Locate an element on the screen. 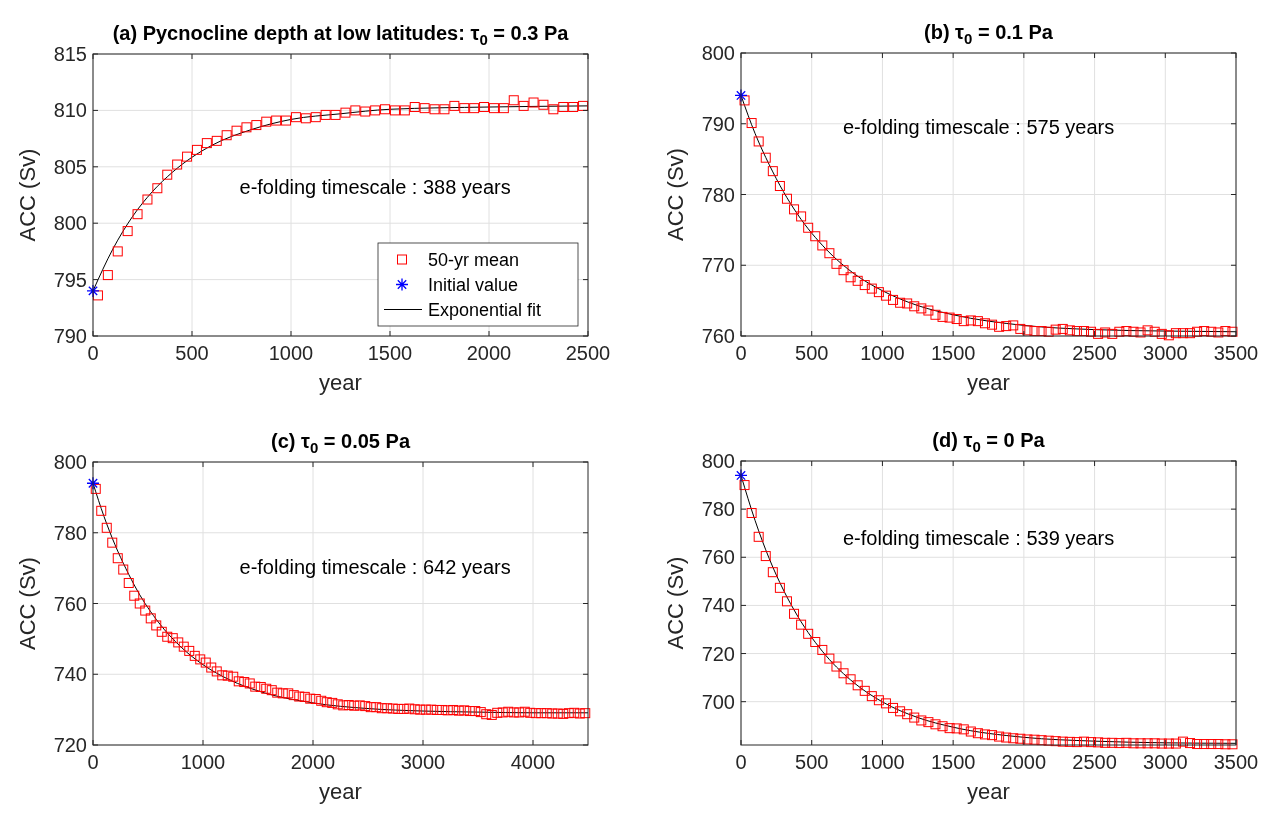  annotation: e-folding timescale : 642 years is located at coordinates (375, 566).